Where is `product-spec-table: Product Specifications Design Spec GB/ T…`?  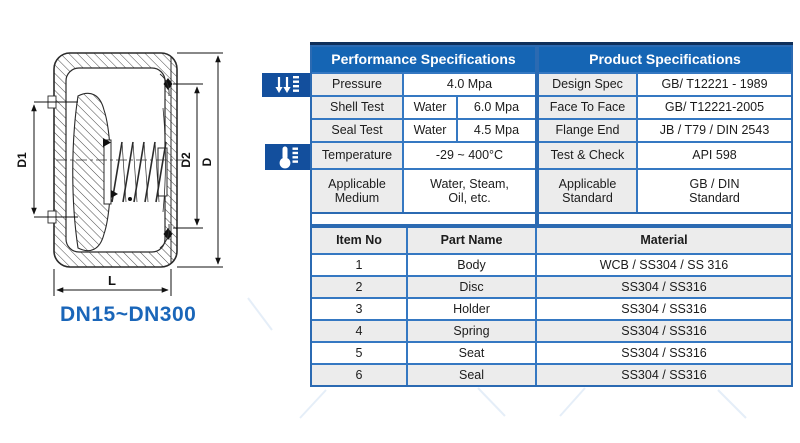
product-spec-table: Product Specifications Design Spec GB/ T… is located at coordinates (665, 129).